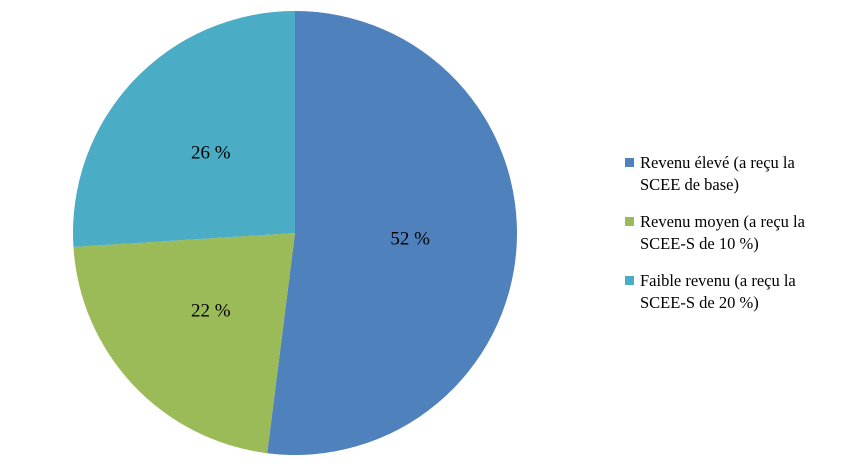  I want to click on legend-label: Revenu élevé (a reçu la SCEE de base), so click(717, 173).